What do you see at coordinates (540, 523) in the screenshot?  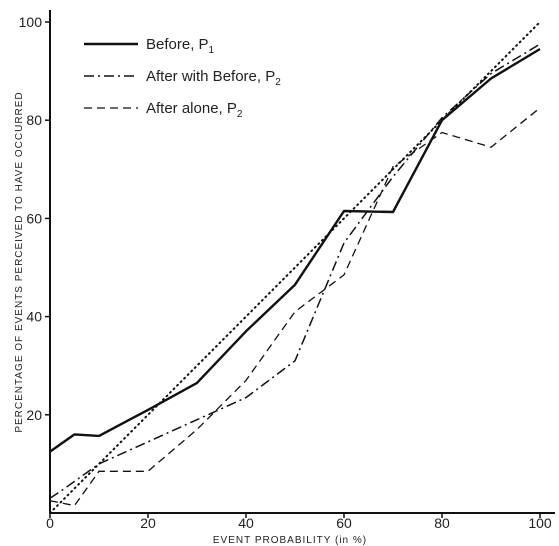 I see `x-tick-label: 100` at bounding box center [540, 523].